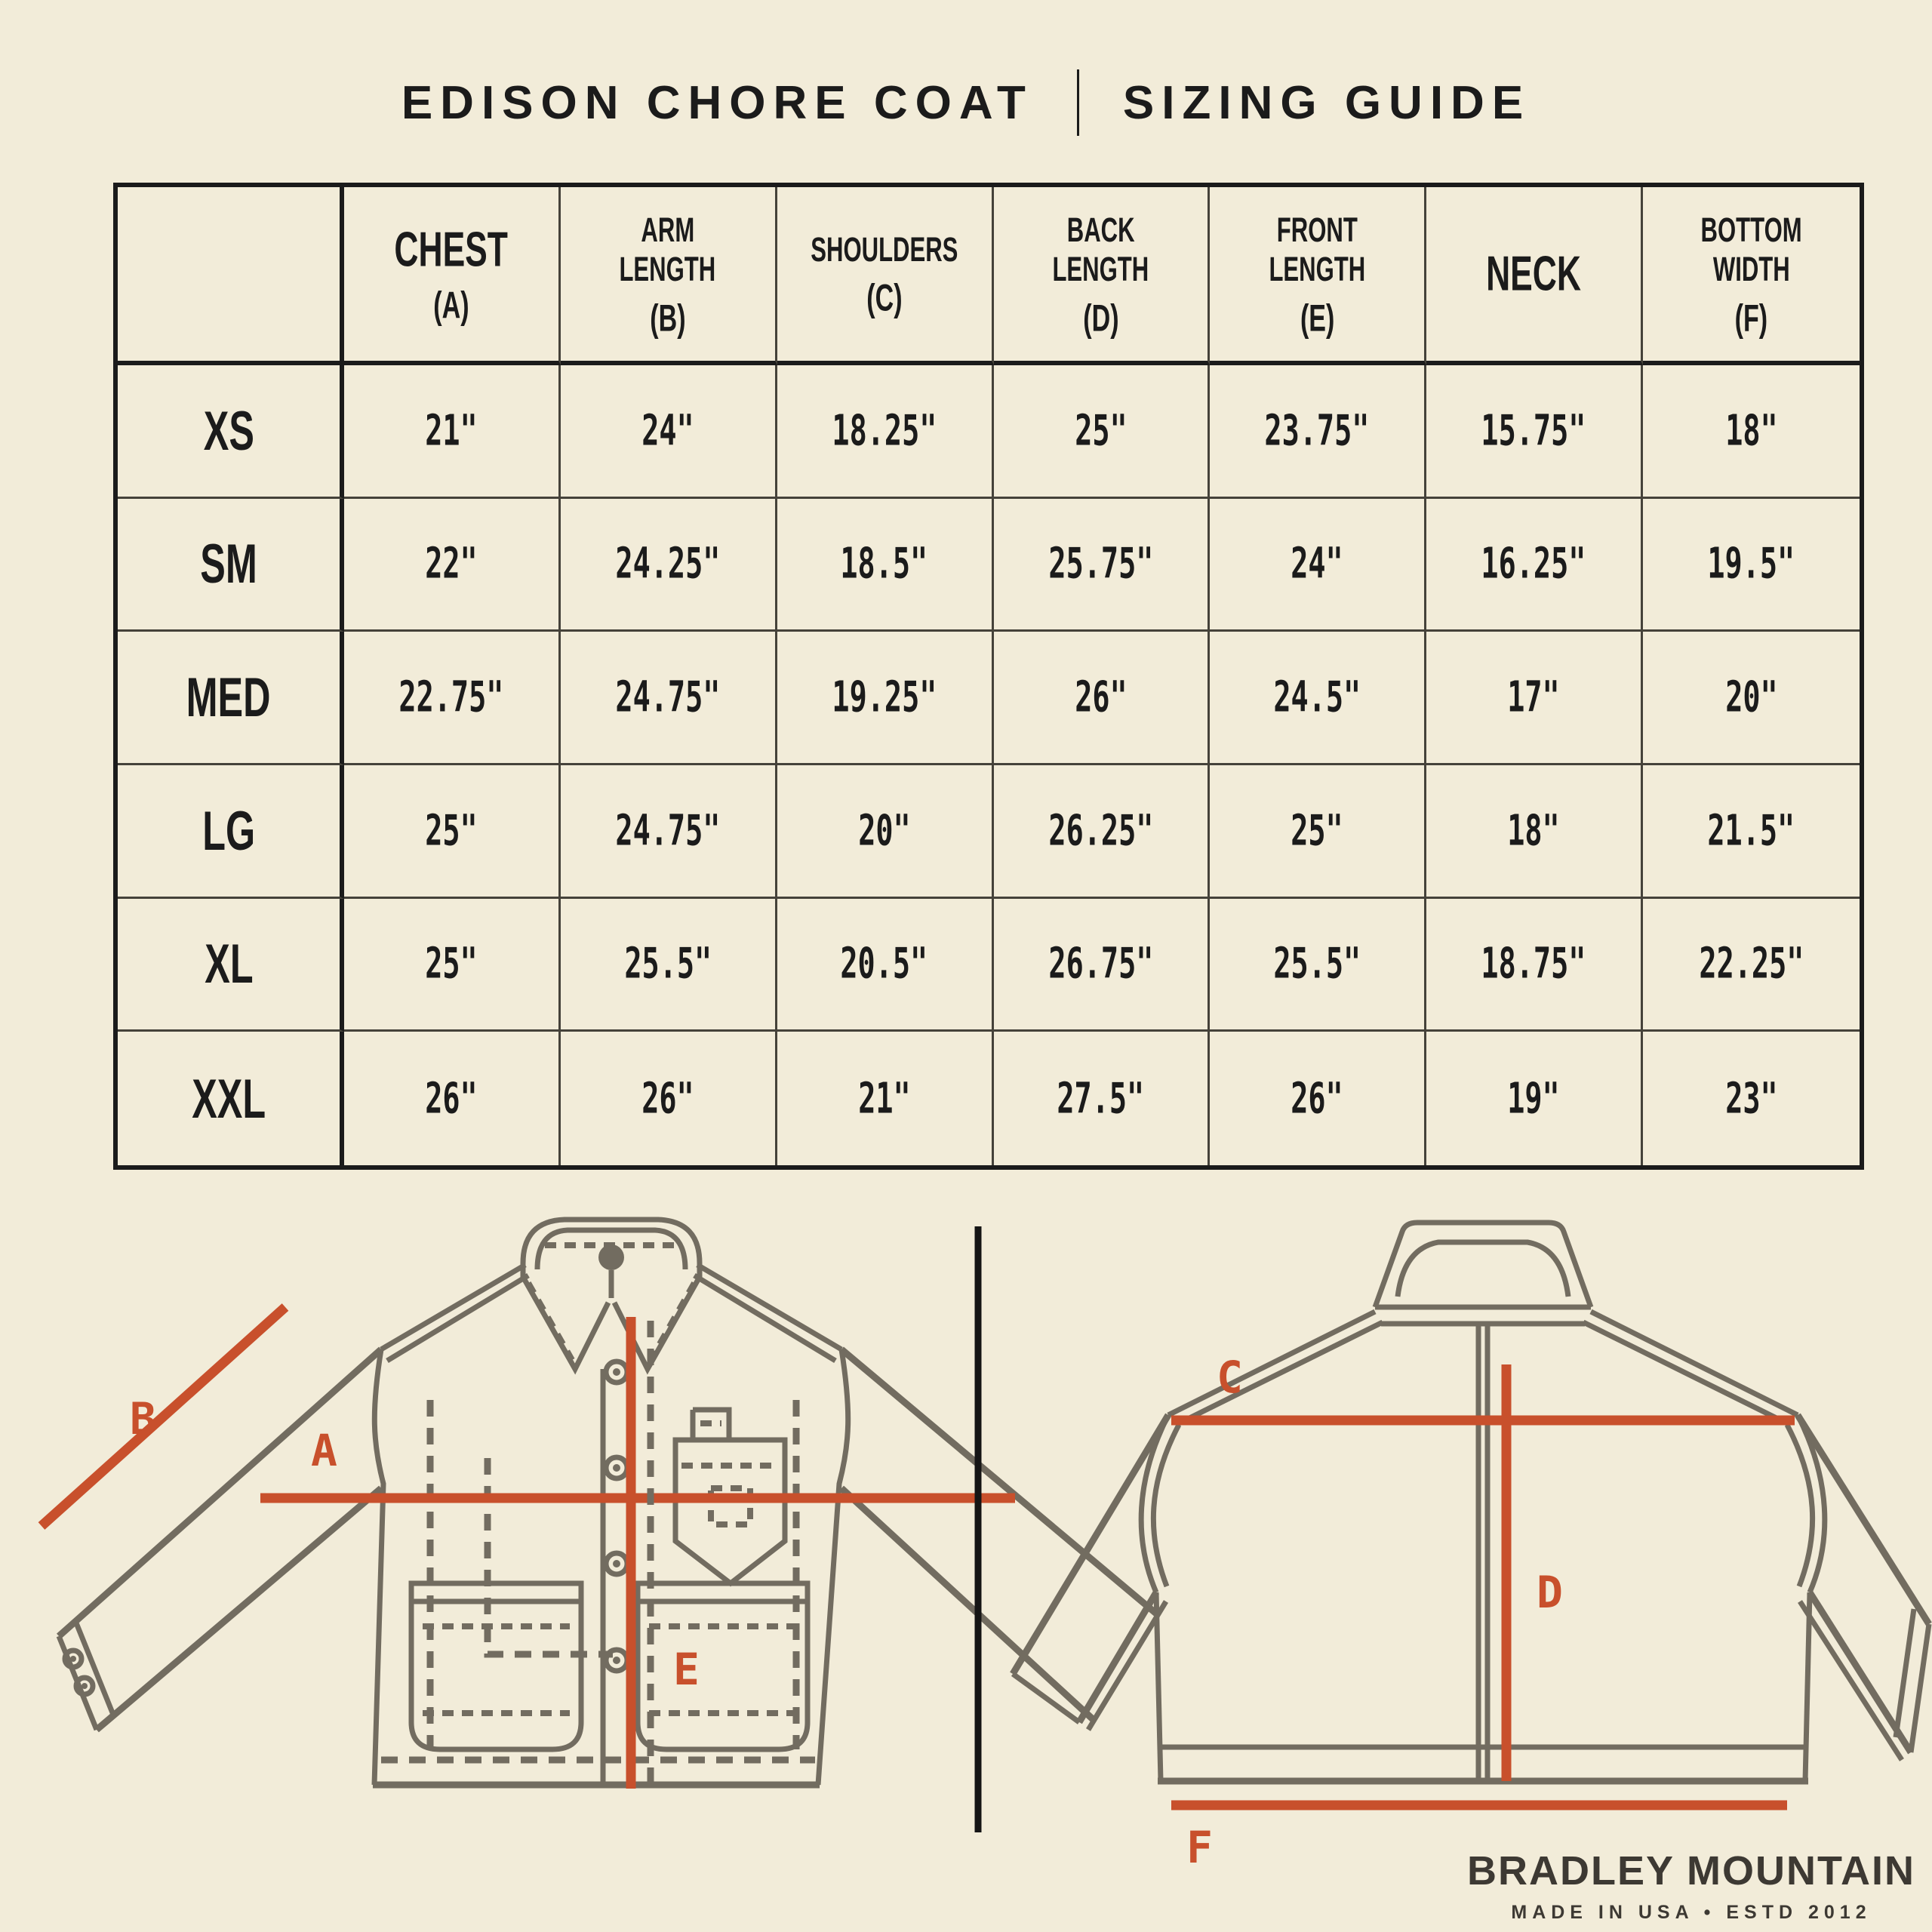  What do you see at coordinates (452, 565) in the screenshot?
I see `value-cell: 22"` at bounding box center [452, 565].